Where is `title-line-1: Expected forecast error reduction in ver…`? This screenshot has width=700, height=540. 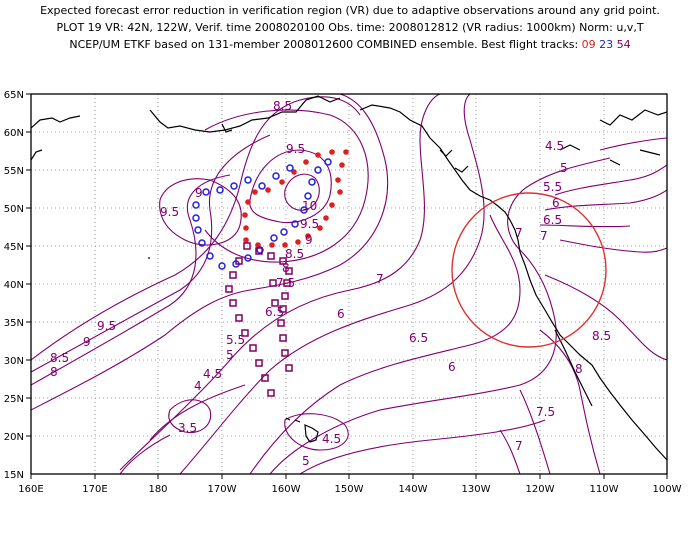 title-line-1: Expected forecast error reduction in ver… is located at coordinates (350, 10).